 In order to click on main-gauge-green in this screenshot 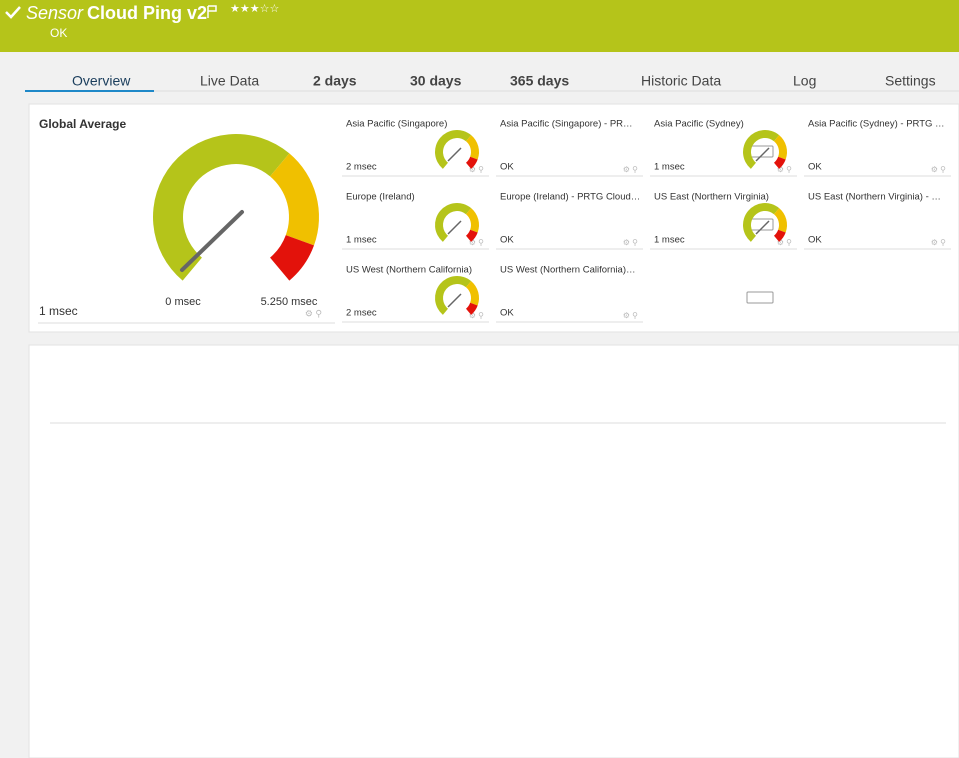, I will do `click(221, 207)`.